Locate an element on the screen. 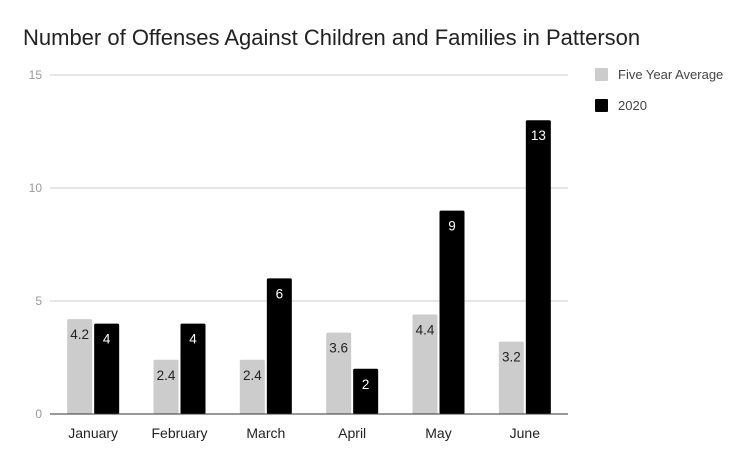 The image size is (750, 464). x-axis-categories: January February March April May June is located at coordinates (304, 433).